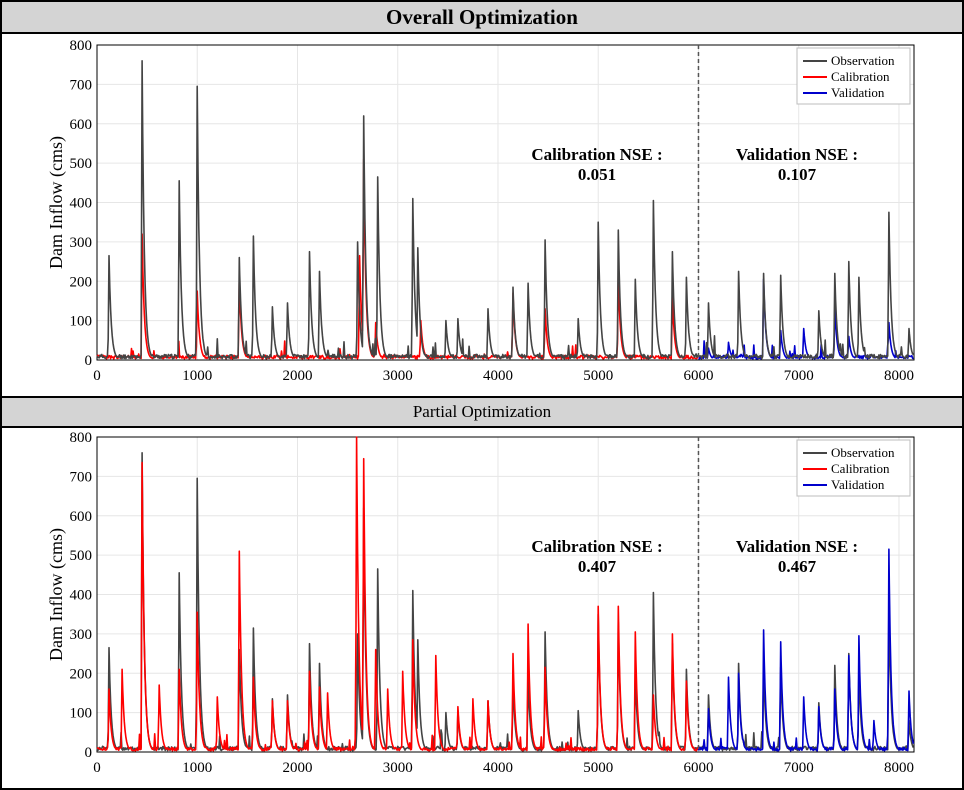  What do you see at coordinates (797, 174) in the screenshot?
I see `nse-value: 0.107` at bounding box center [797, 174].